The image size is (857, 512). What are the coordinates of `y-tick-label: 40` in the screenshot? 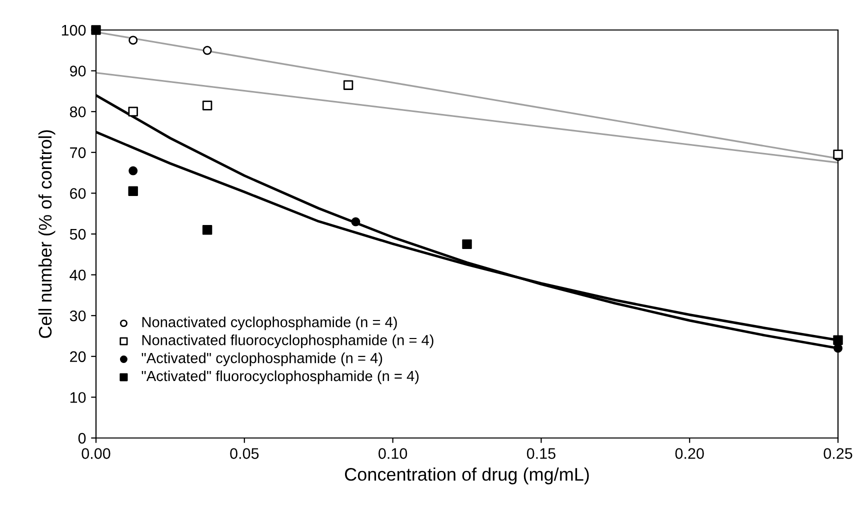 It's located at (78, 275).